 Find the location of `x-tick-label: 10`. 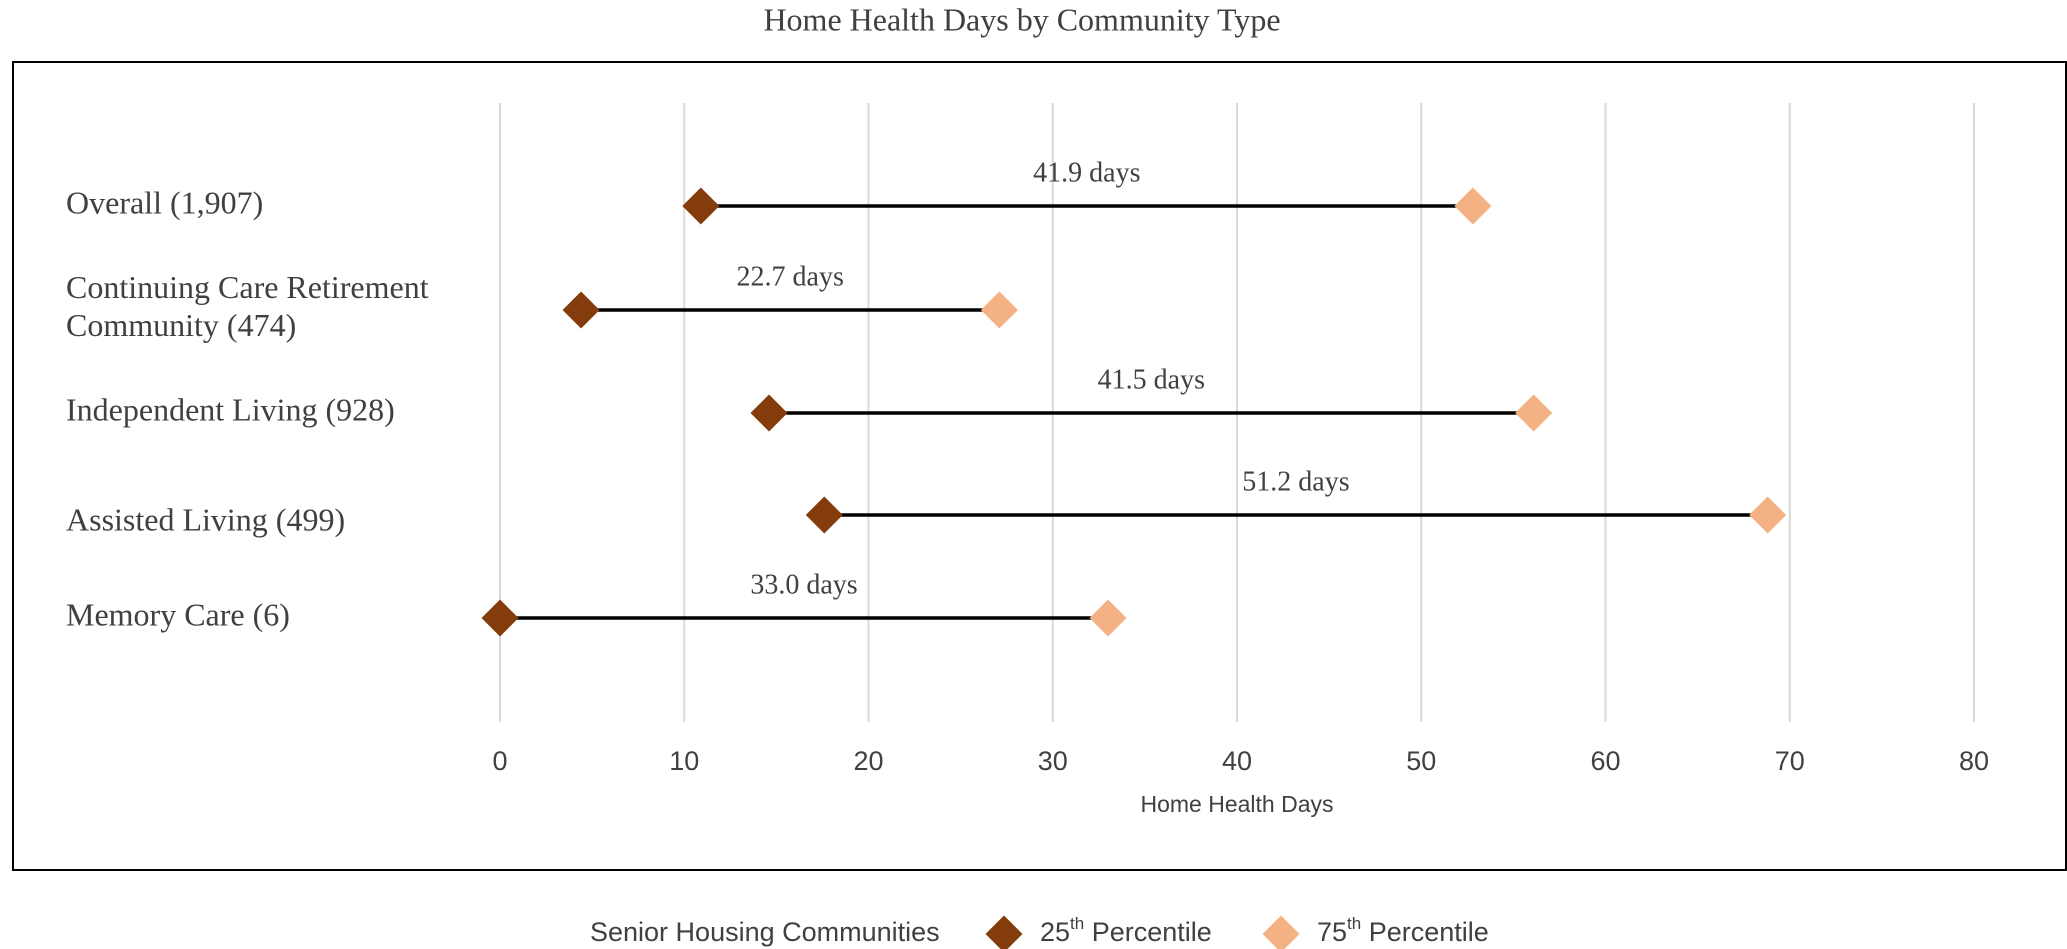

x-tick-label: 10 is located at coordinates (684, 761).